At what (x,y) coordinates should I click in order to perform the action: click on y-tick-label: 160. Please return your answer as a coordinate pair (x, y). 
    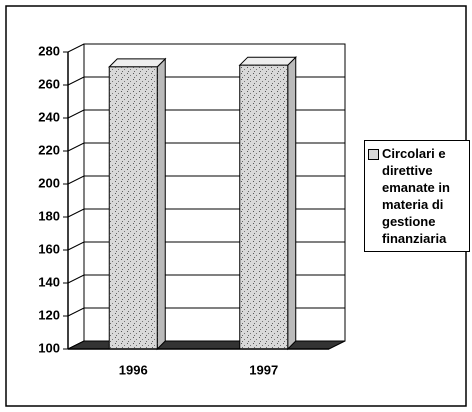
    Looking at the image, I should click on (49, 248).